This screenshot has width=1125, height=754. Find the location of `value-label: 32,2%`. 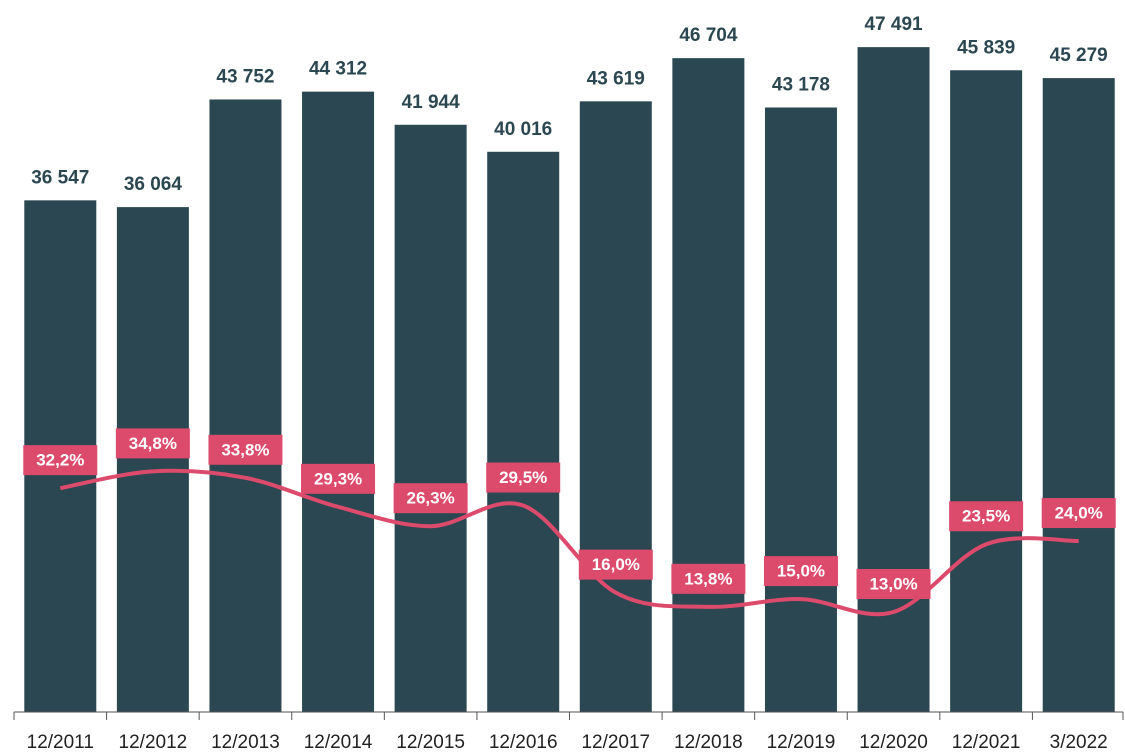

value-label: 32,2% is located at coordinates (60, 460).